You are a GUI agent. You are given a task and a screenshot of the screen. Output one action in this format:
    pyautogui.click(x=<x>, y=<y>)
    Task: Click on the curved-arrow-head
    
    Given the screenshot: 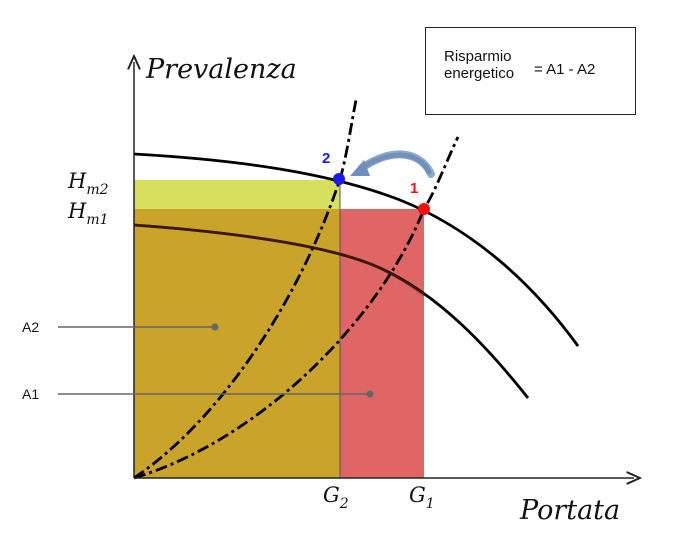 What is the action you would take?
    pyautogui.click(x=360, y=168)
    